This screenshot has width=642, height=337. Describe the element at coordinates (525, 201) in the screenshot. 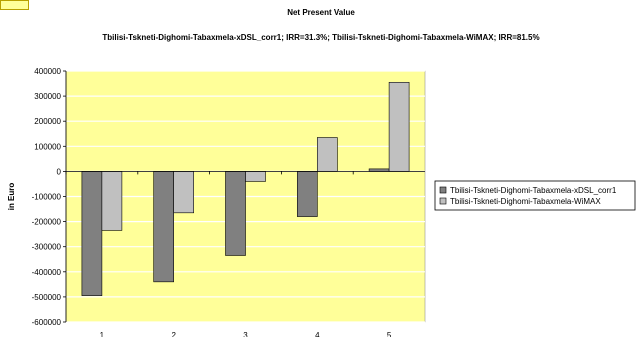

I see `legend-label: Tbilisi-Tskneti-Dighomi-Tabaxmela-WiMAX` at that location.